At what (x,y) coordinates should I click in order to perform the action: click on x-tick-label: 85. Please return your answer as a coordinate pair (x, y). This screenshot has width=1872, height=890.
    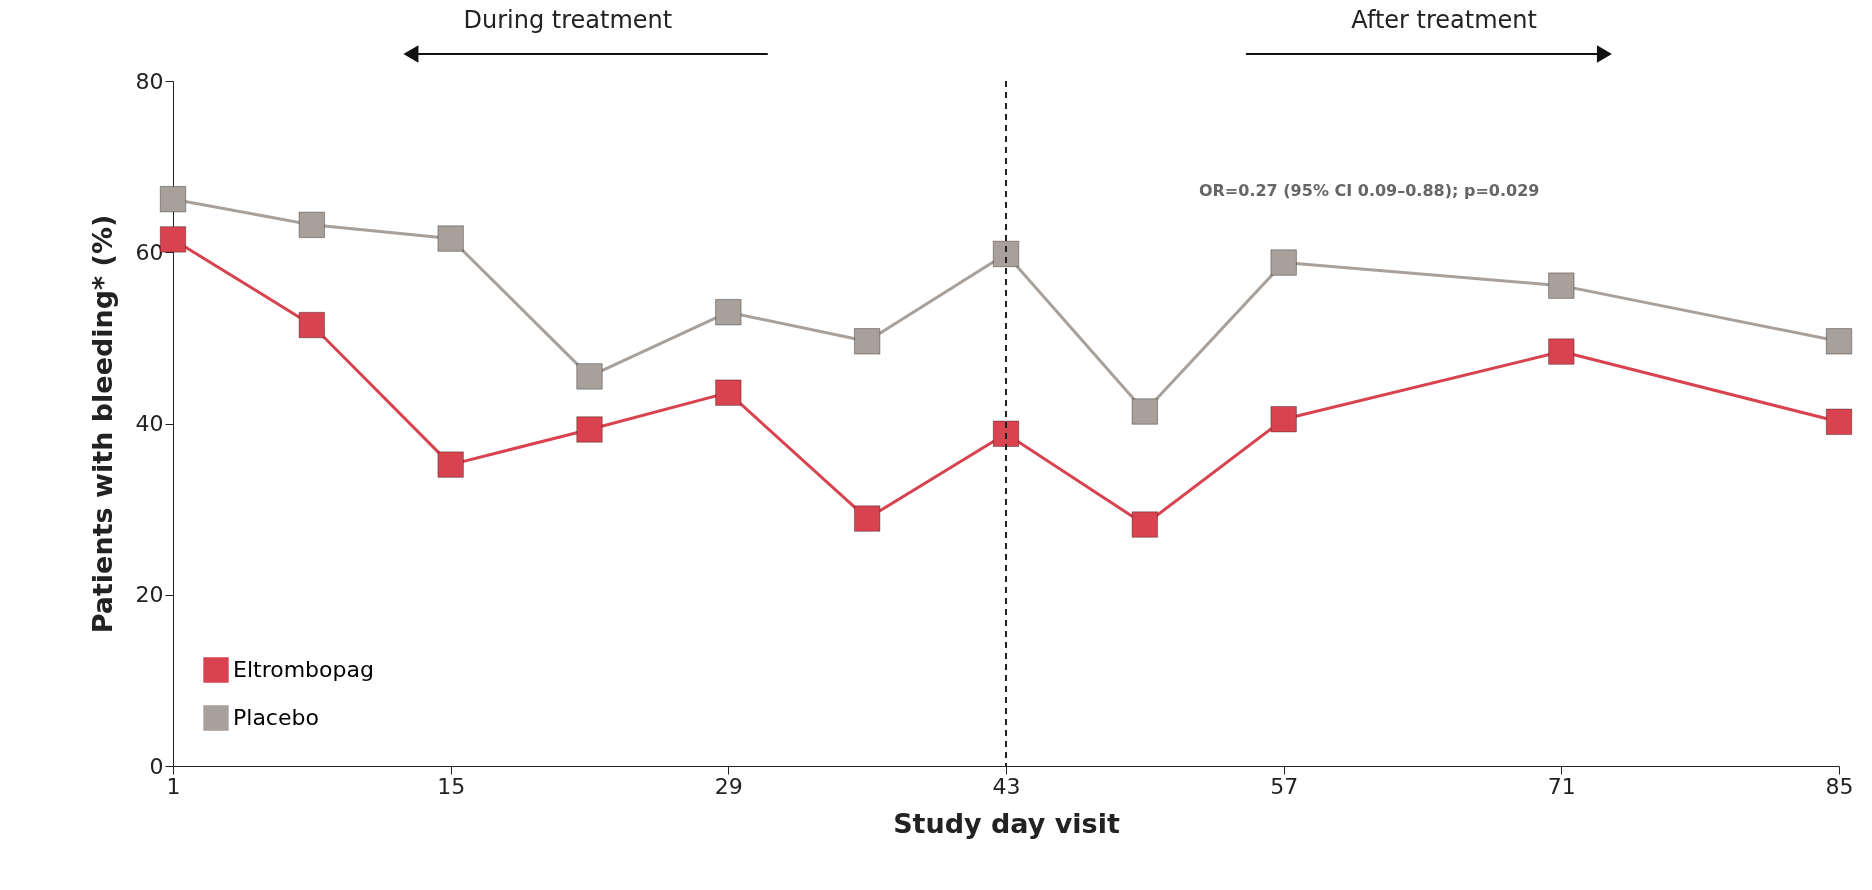
    Looking at the image, I should click on (1839, 786).